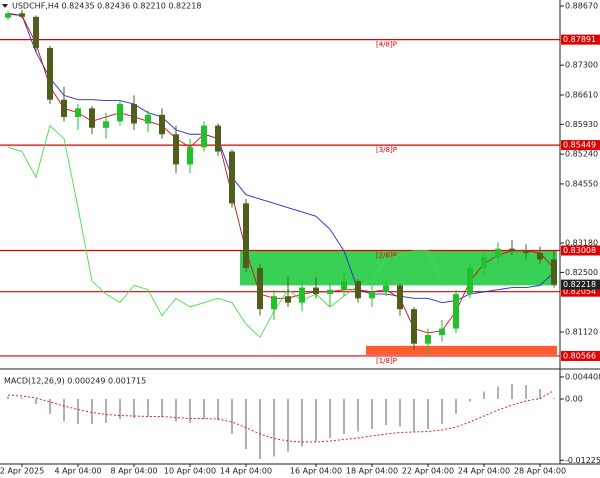 The width and height of the screenshot is (600, 478). I want to click on level-text: [3/8]P, so click(386, 150).